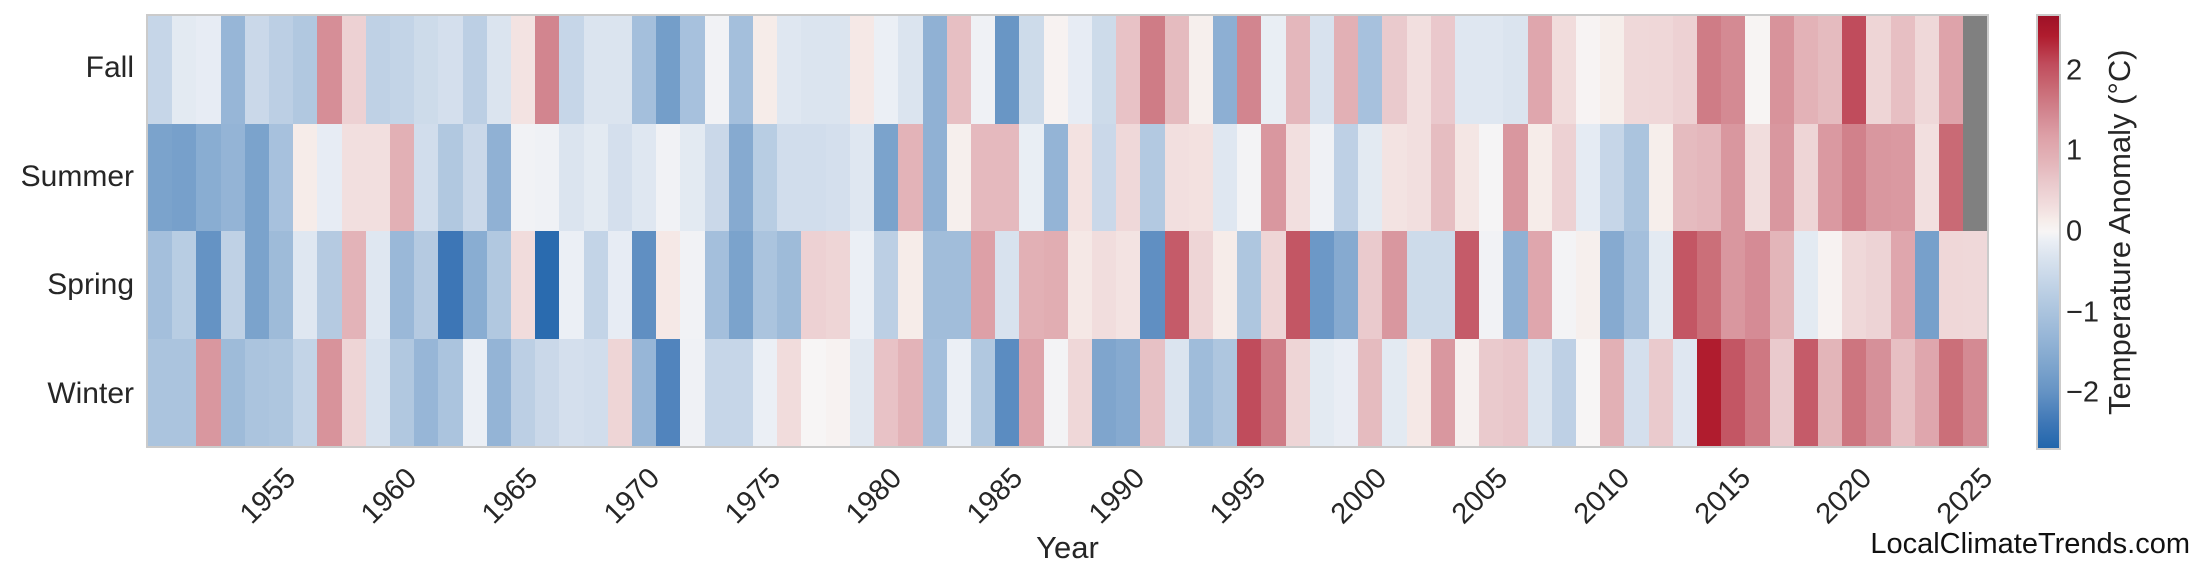 The width and height of the screenshot is (2200, 585). What do you see at coordinates (2119, 232) in the screenshot?
I see `colorbar-title: Temperature Anomaly (°C)` at bounding box center [2119, 232].